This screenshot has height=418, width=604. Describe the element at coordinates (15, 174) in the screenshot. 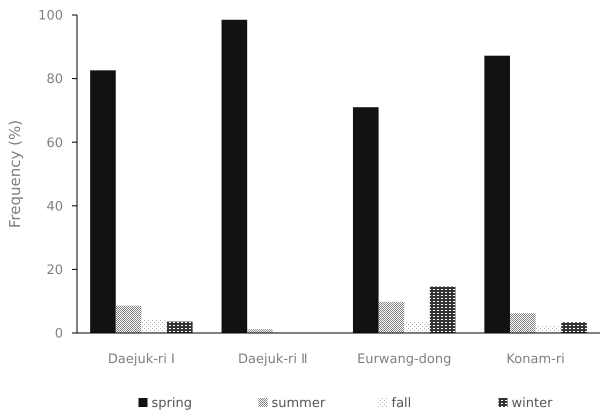

I see `y-axis-title: Frequency (%)` at that location.